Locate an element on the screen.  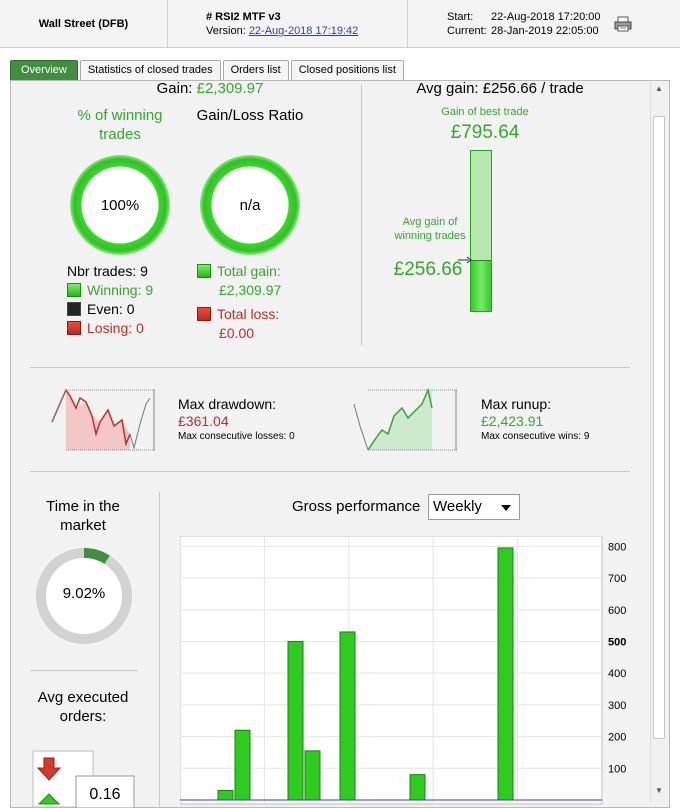
period-select: Weekly is located at coordinates (474, 507).